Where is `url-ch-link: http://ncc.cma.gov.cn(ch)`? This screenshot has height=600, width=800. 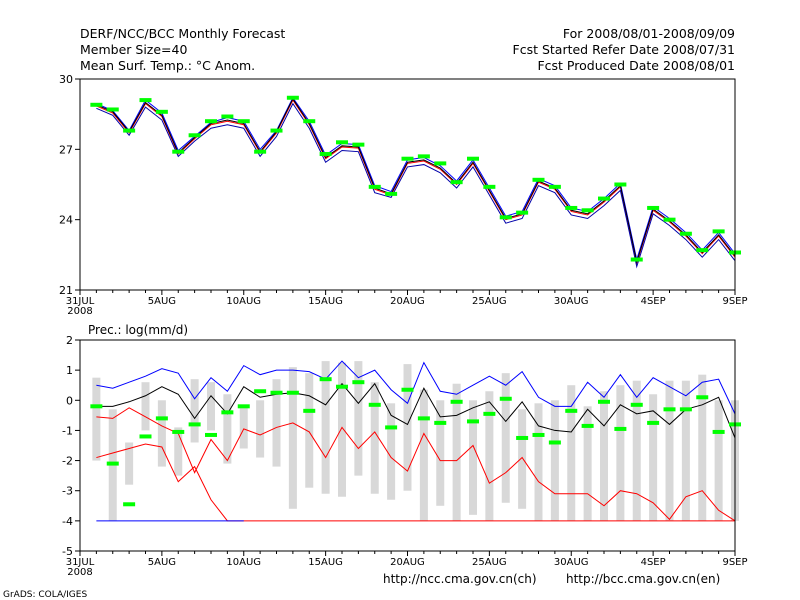
url-ch-link: http://ncc.cma.gov.cn(ch) is located at coordinates (460, 579).